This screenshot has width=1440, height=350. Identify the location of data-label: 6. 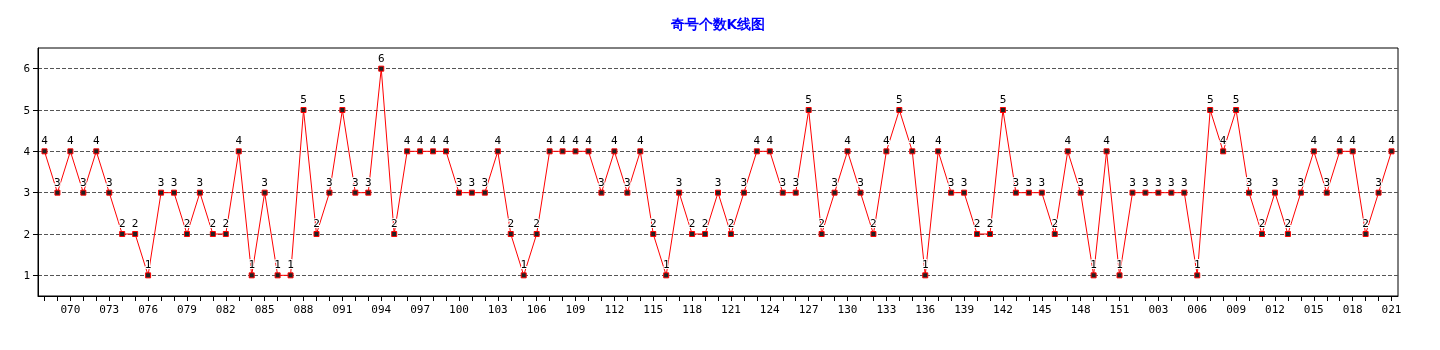
(381, 58).